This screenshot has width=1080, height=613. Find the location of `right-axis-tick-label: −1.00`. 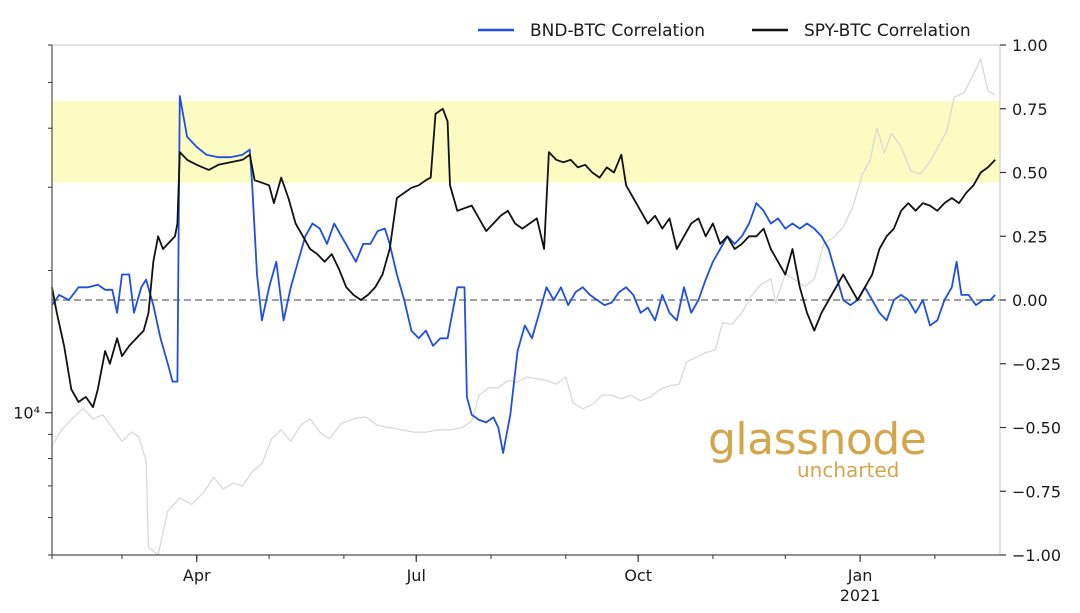

right-axis-tick-label: −1.00 is located at coordinates (1036, 555).